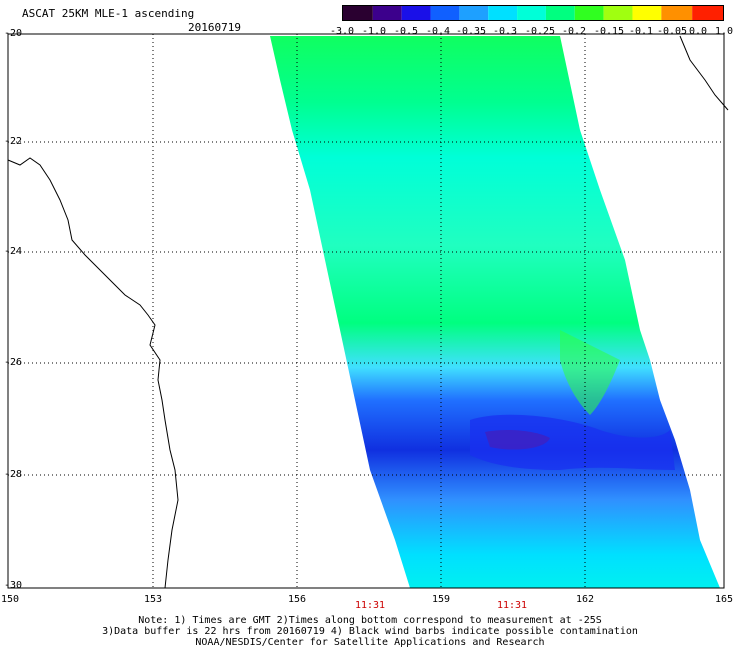 The image size is (740, 650). I want to click on cb-tick: -0.35, so click(471, 31).